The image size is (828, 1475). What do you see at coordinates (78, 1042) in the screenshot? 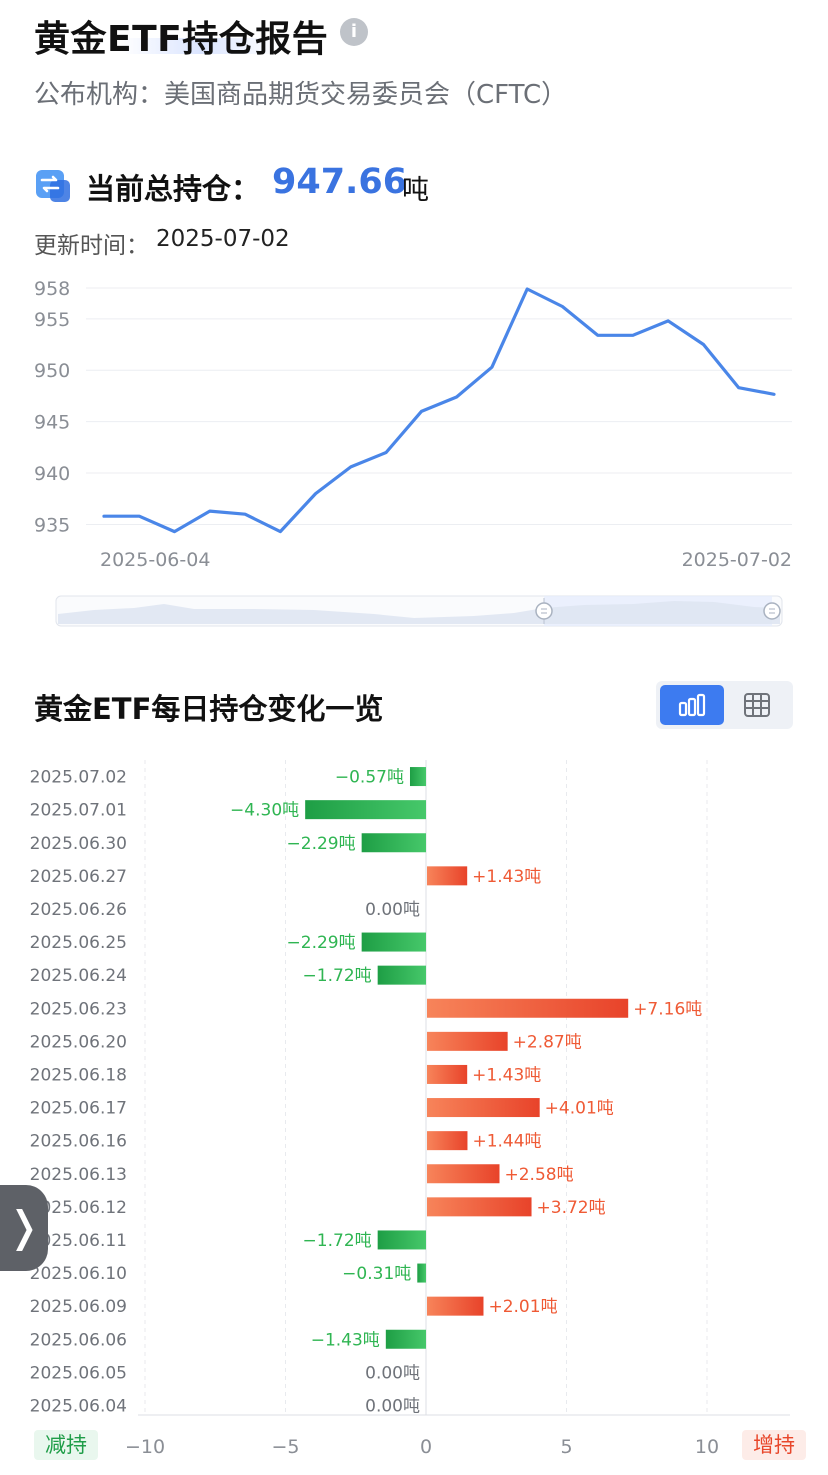
I see `bar-date-label: 2025.06.20` at bounding box center [78, 1042].